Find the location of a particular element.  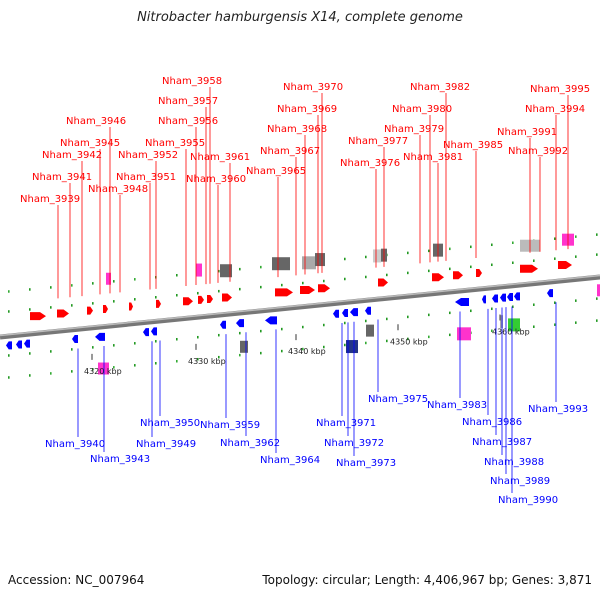

accession-text: Accession: NC_007964 is located at coordinates (76, 580).